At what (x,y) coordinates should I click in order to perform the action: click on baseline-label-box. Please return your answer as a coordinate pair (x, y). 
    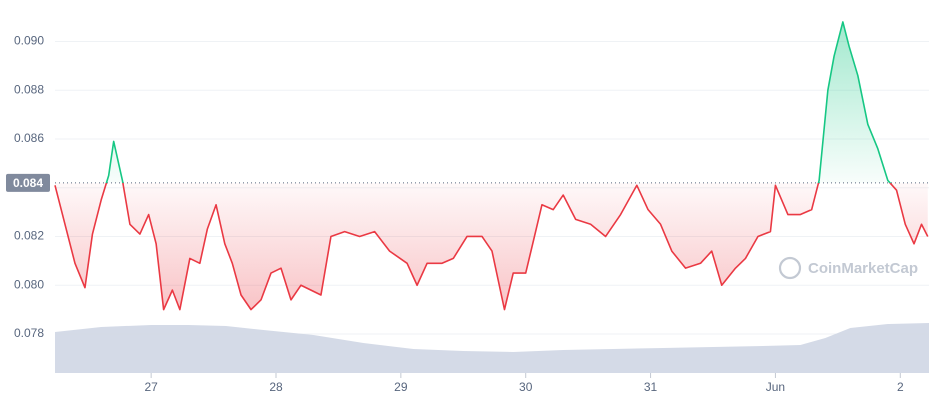
    Looking at the image, I should click on (28, 182).